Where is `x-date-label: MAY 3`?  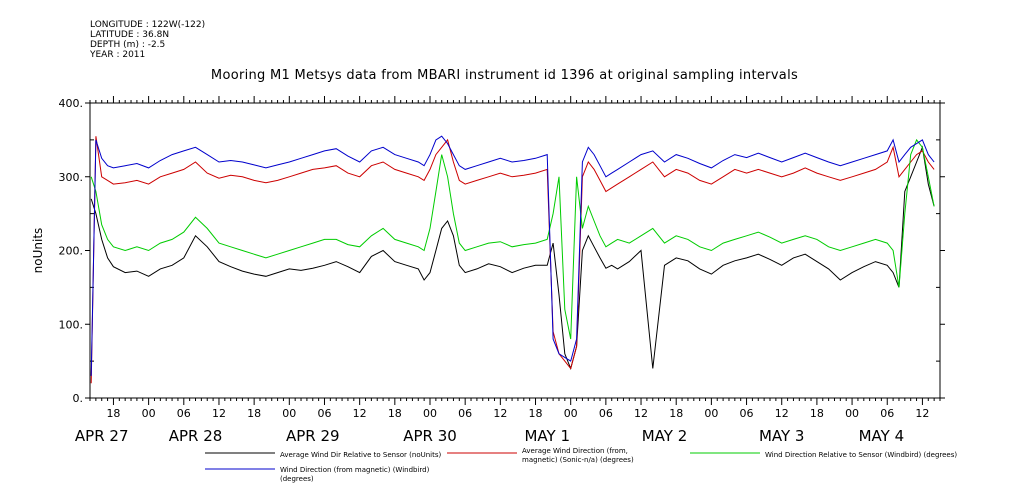
x-date-label: MAY 3 is located at coordinates (782, 436).